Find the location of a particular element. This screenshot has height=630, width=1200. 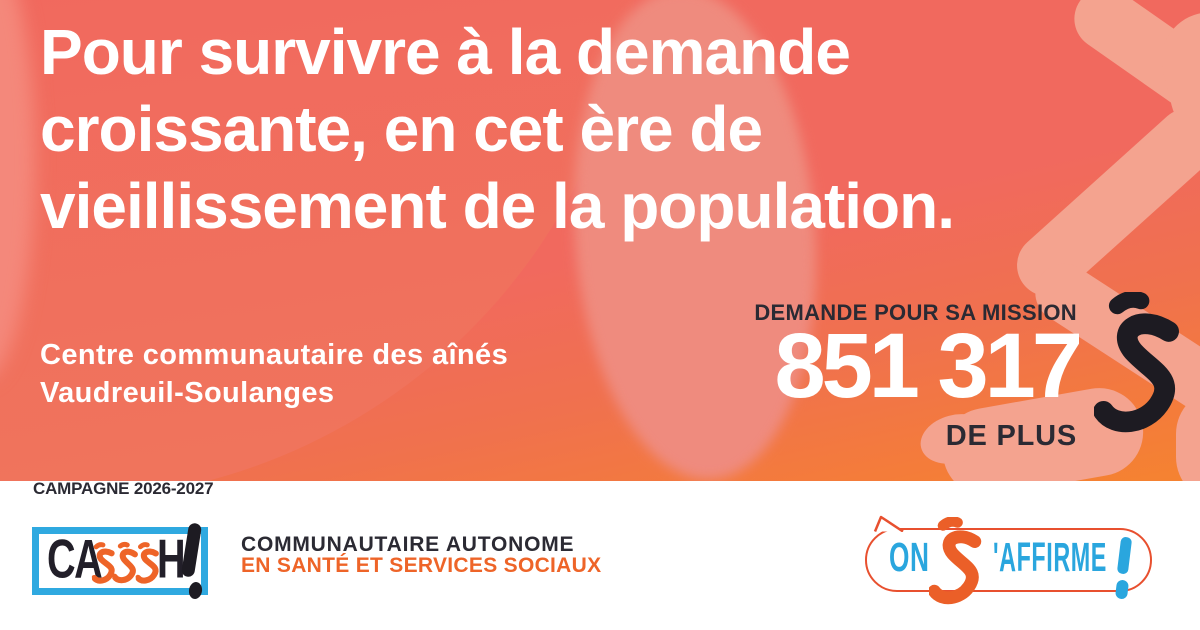

mission-amount: 851 317 is located at coordinates (928, 366).